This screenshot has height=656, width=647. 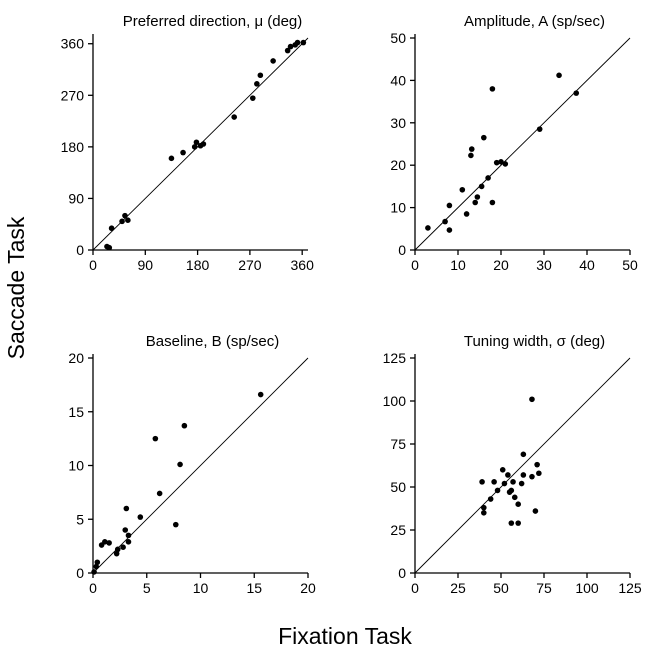 I want to click on x-tick-label: 90, so click(x=146, y=265).